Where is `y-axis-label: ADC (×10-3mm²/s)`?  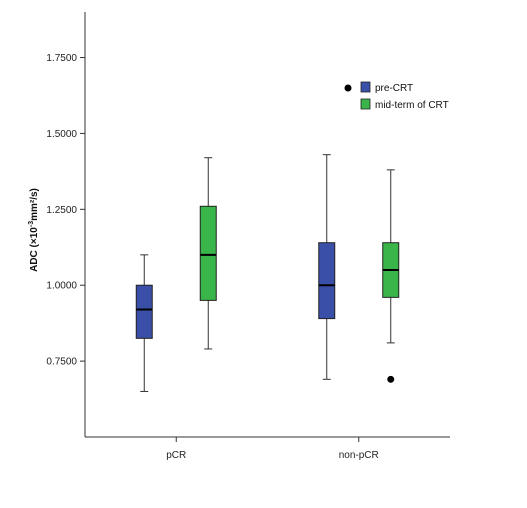 y-axis-label: ADC (×10-3mm²/s) is located at coordinates (34, 230).